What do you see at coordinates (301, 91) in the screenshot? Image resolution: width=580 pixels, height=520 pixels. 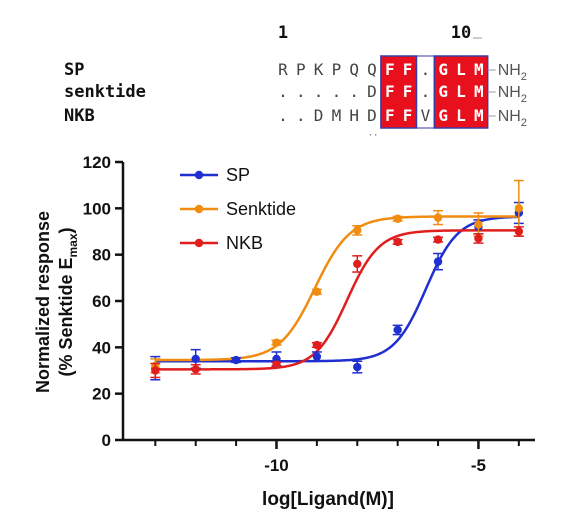 I see `residue-senktide-2: .` at bounding box center [301, 91].